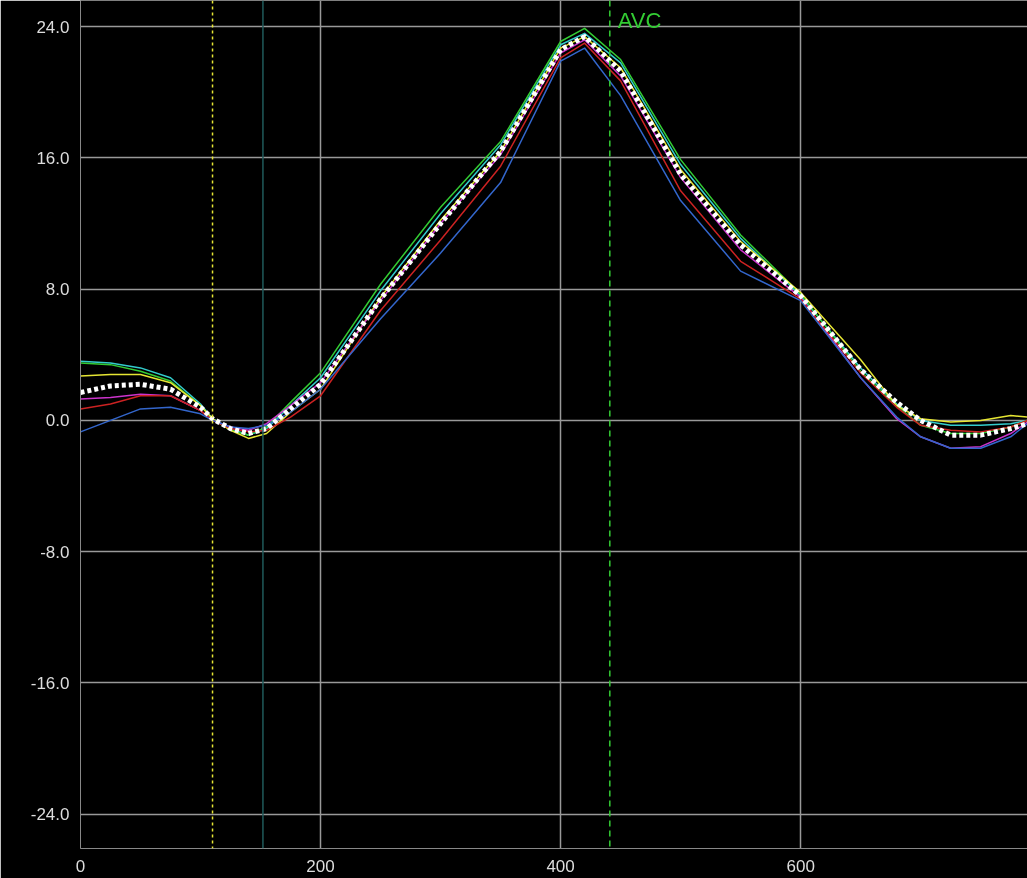 The image size is (1027, 878). What do you see at coordinates (57, 421) in the screenshot?
I see `y-tick-label: 0.0` at bounding box center [57, 421].